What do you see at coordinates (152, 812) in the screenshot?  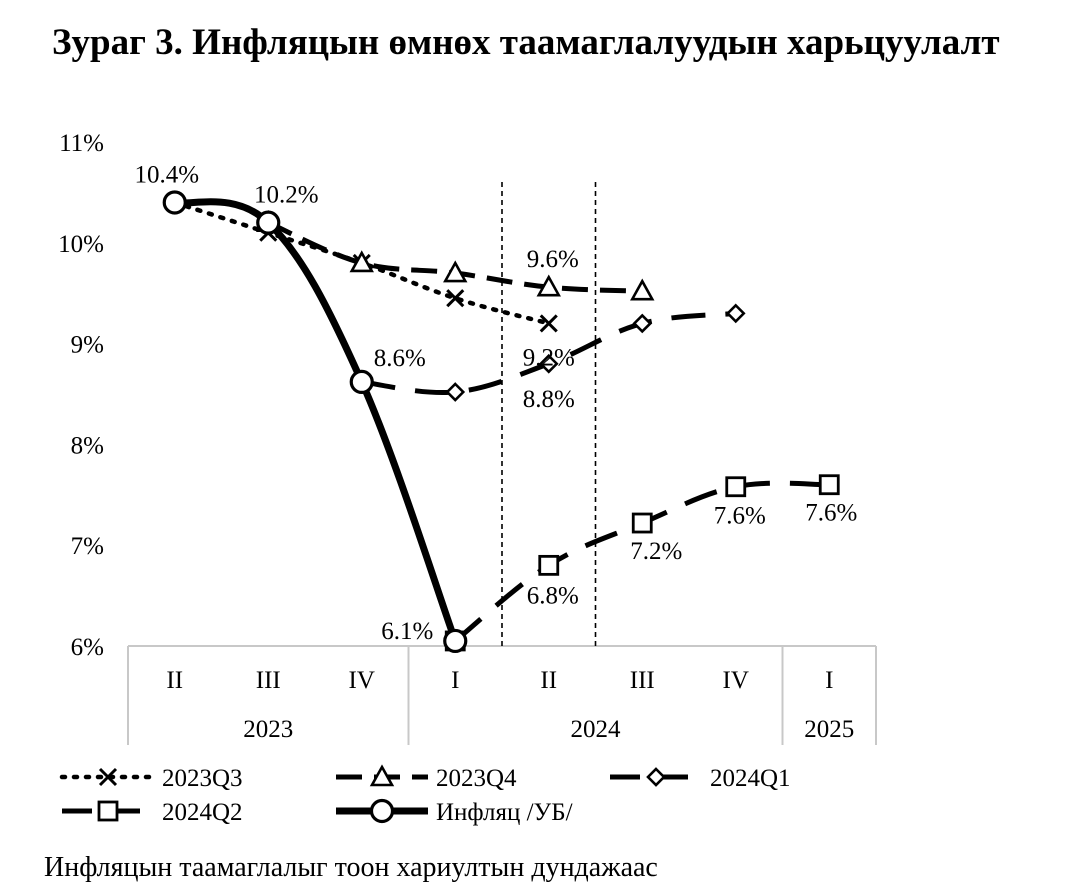 I see `legend-entry-2024q2: 2024Q2` at bounding box center [152, 812].